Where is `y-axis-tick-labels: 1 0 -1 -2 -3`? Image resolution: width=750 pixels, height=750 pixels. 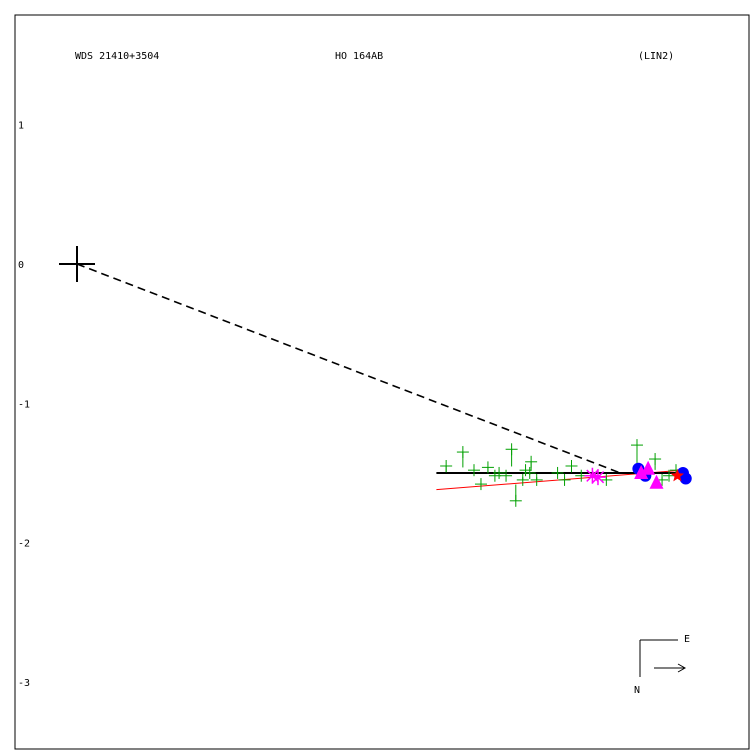
y-axis-tick-labels: 1 0 -1 -2 -3 is located at coordinates (24, 405).